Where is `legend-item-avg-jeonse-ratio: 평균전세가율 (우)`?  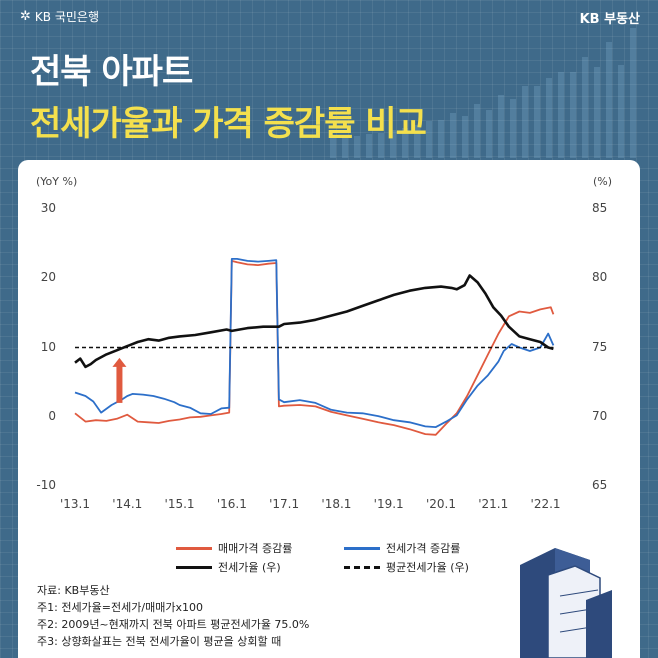
legend-item-avg-jeonse-ratio: 평균전세가율 (우) is located at coordinates (406, 567).